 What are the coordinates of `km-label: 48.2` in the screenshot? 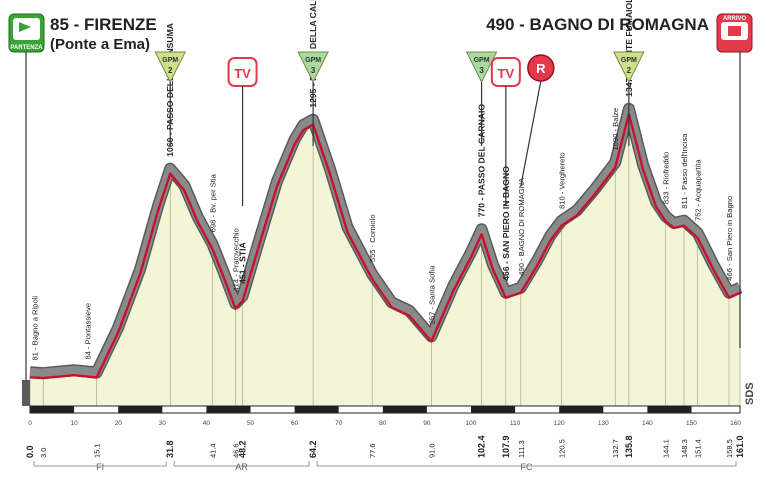 It's located at (243, 449).